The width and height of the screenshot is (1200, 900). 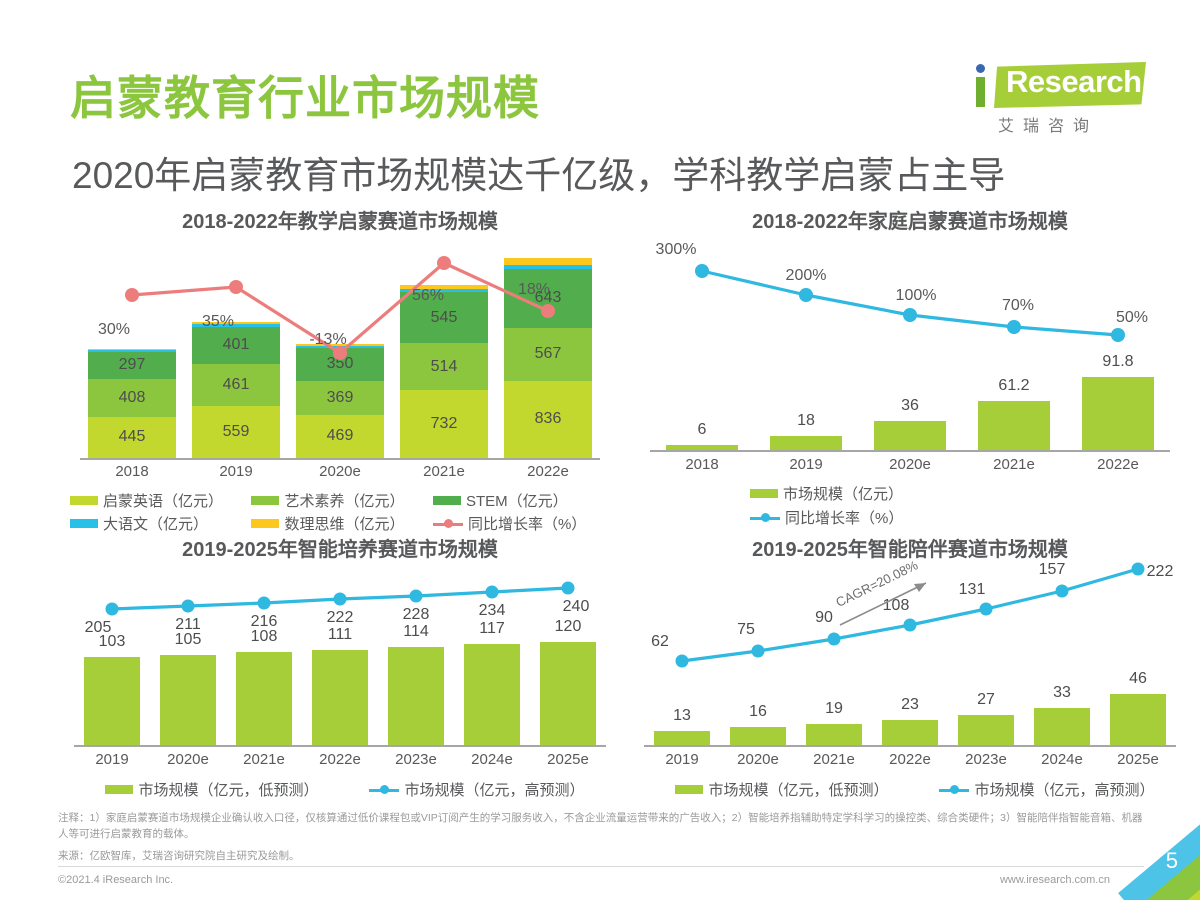 What do you see at coordinates (428, 295) in the screenshot?
I see `growth-rate-label: 56%` at bounding box center [428, 295].